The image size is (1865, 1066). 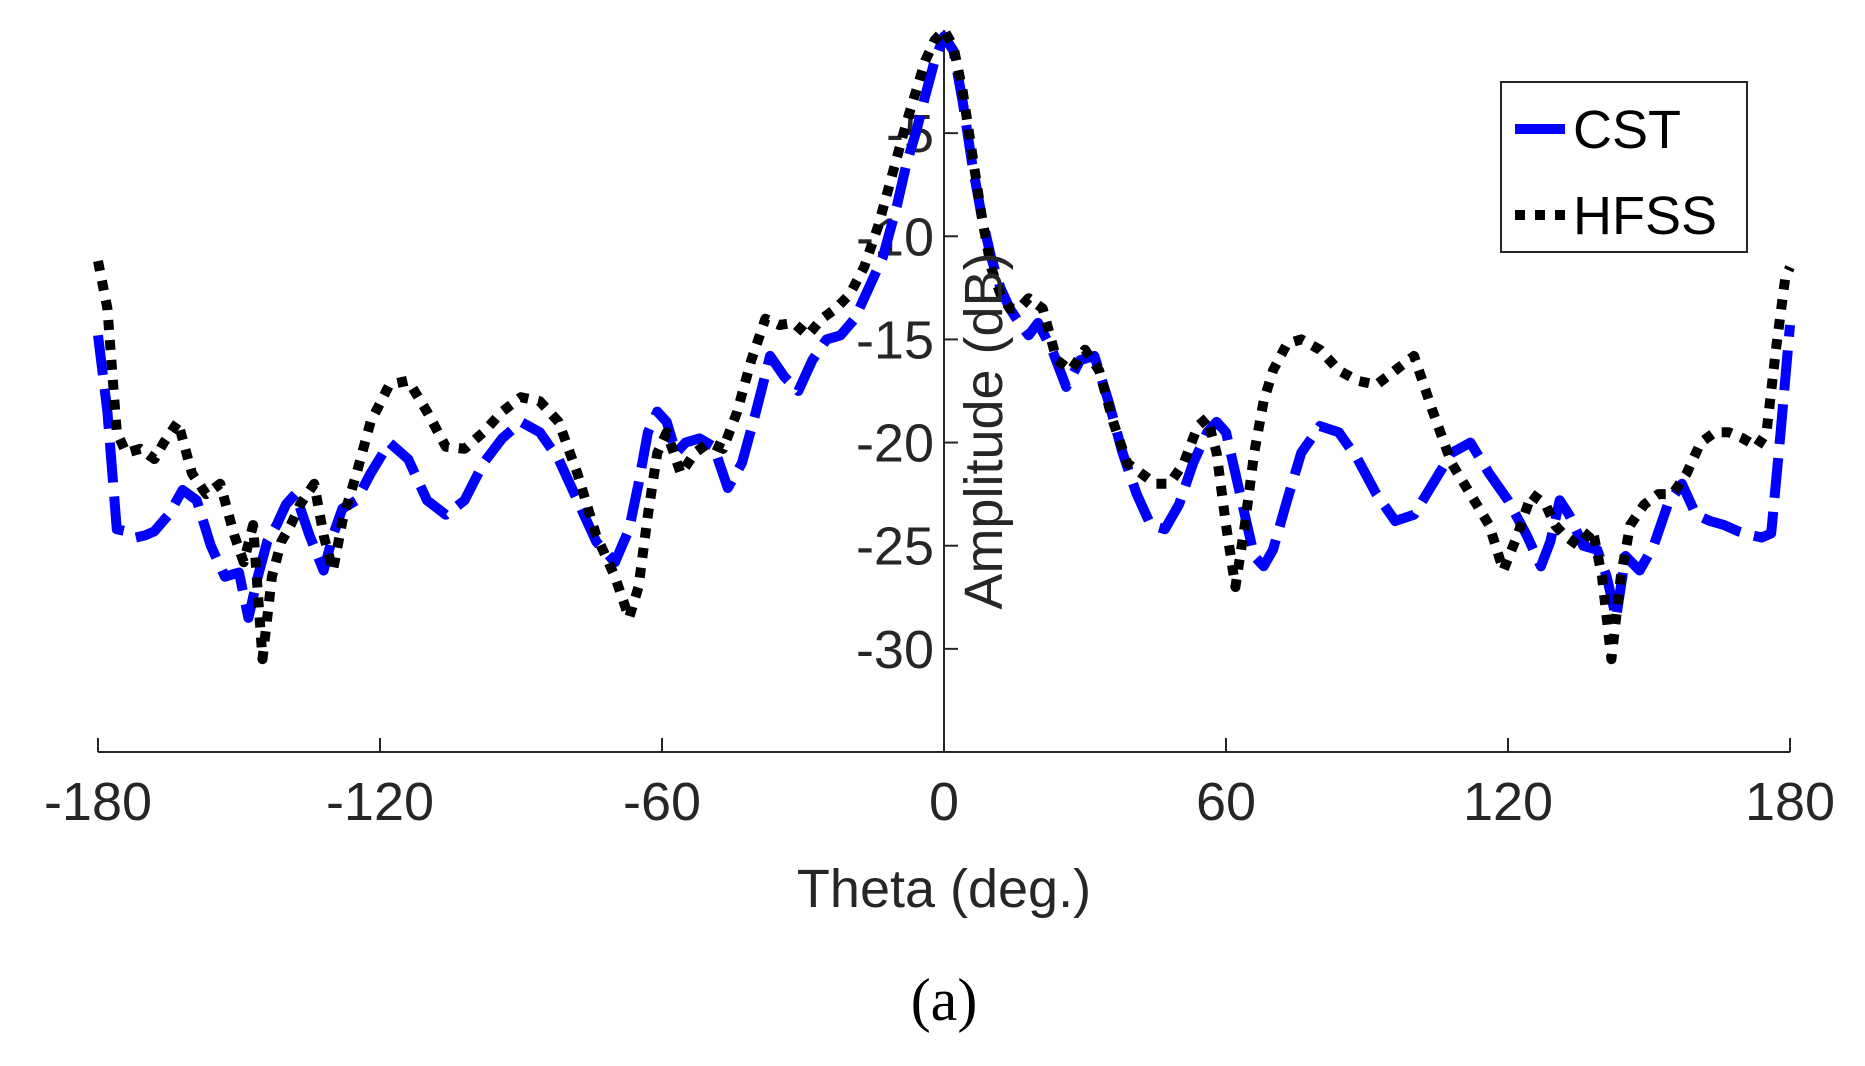 I want to click on y-tick-label: -15, so click(x=895, y=340).